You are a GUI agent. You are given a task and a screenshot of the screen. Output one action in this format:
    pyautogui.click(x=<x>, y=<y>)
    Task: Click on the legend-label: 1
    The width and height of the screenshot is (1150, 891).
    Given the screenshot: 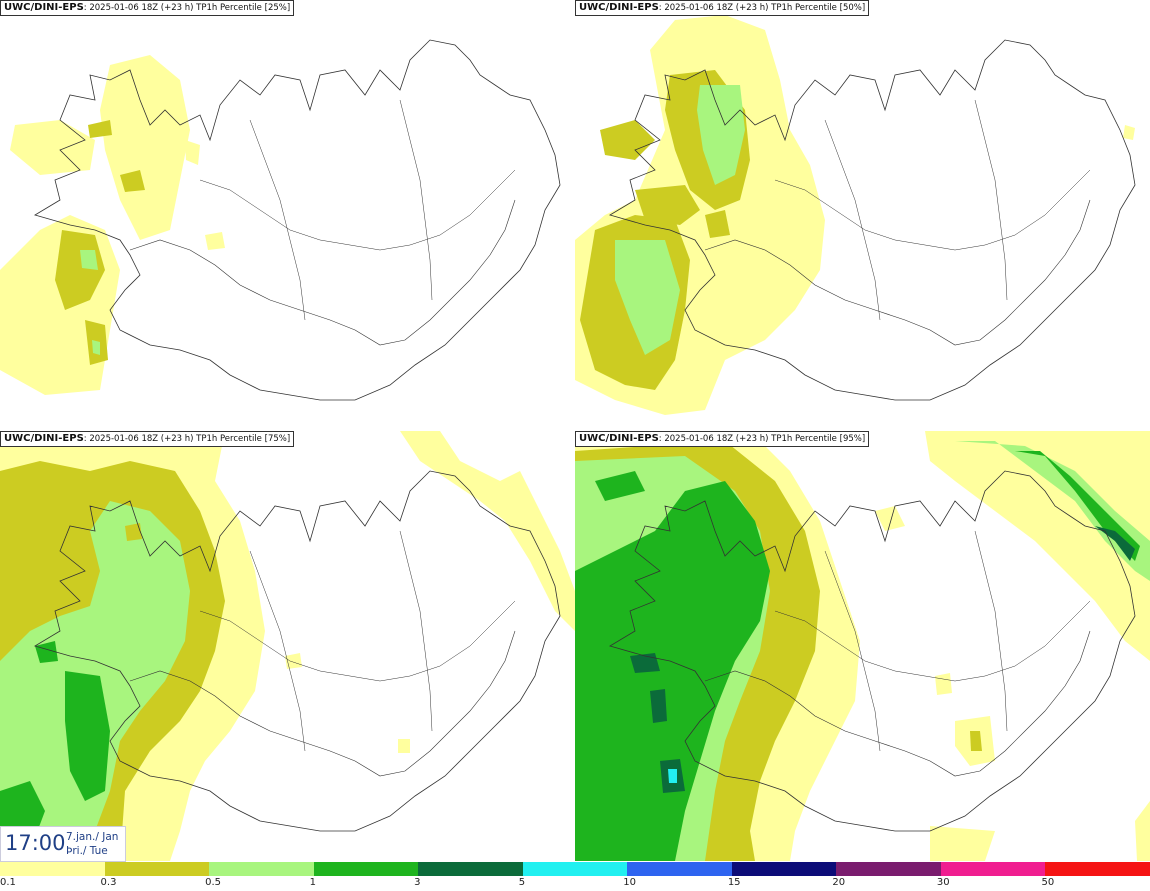 What is the action you would take?
    pyautogui.click(x=312, y=882)
    